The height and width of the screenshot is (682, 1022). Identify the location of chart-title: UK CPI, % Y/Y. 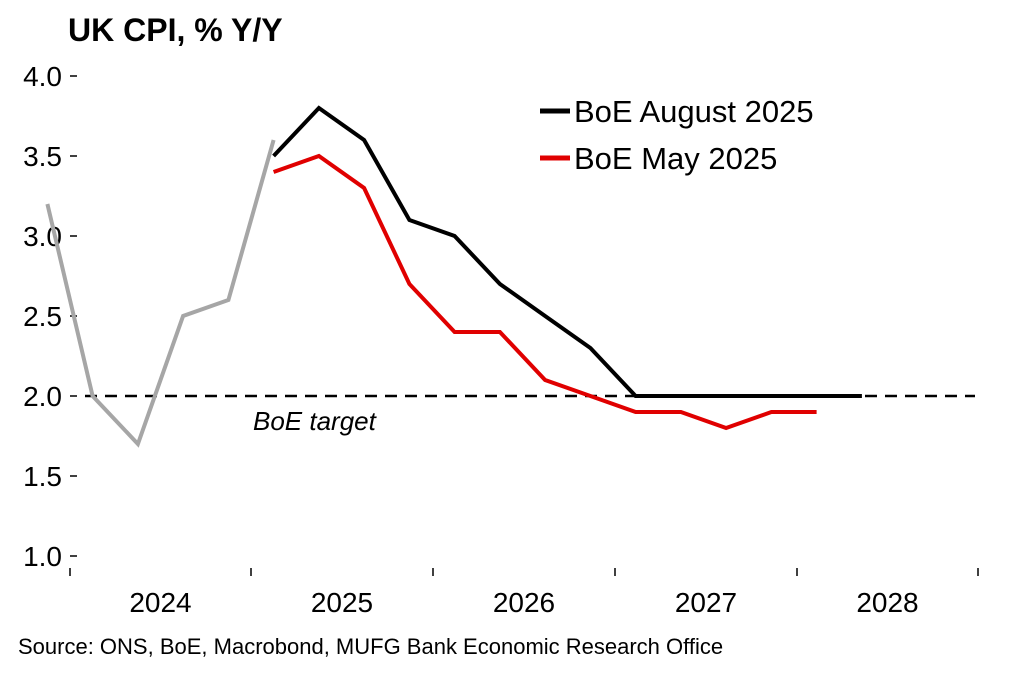
(175, 30).